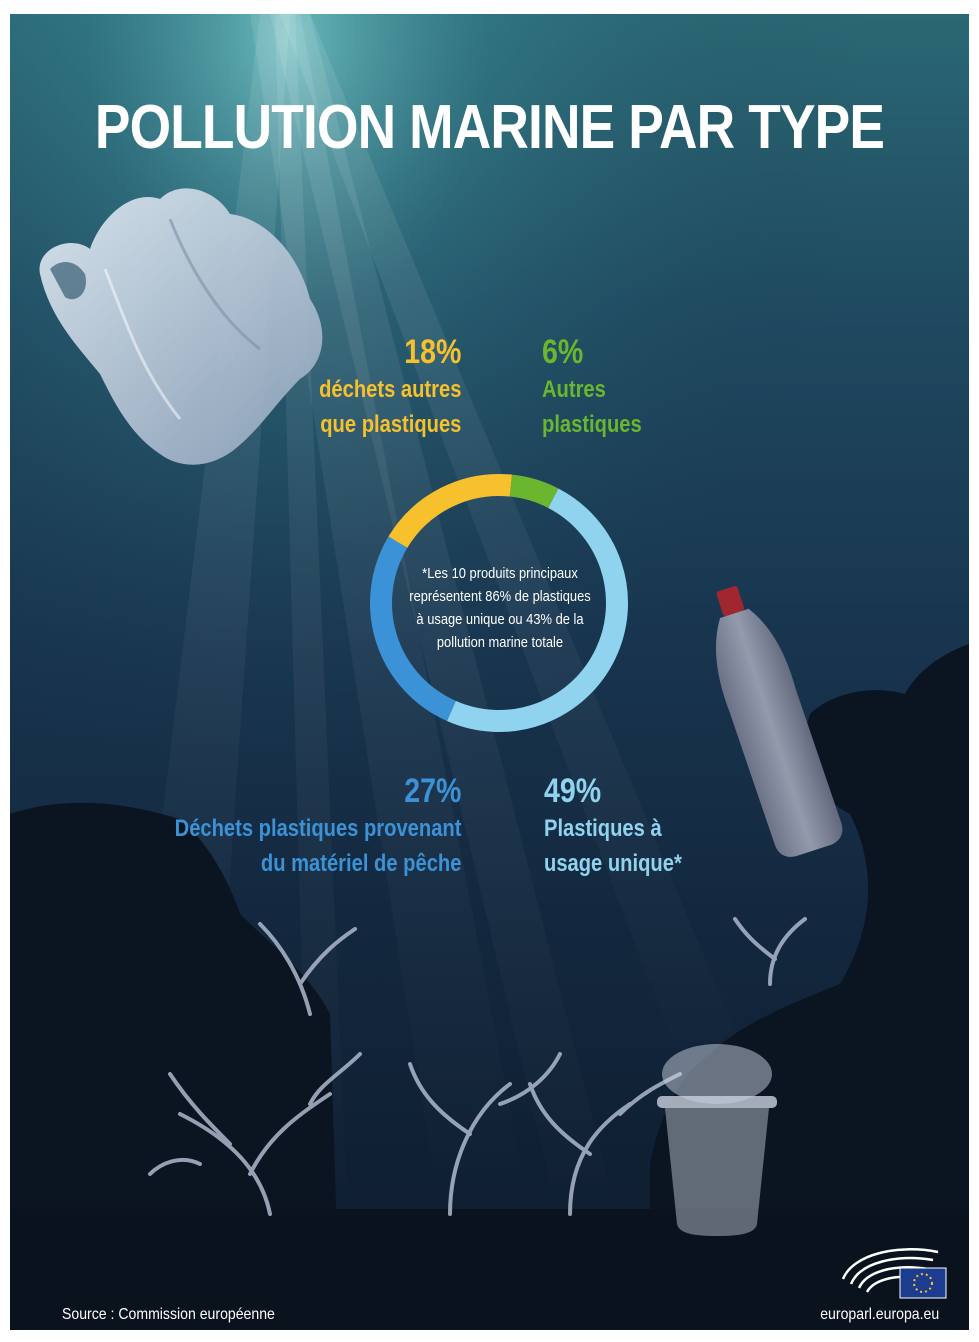 This screenshot has width=979, height=1342. What do you see at coordinates (603, 828) in the screenshot?
I see `desc-single-use-plastics-1: Plastiques à` at bounding box center [603, 828].